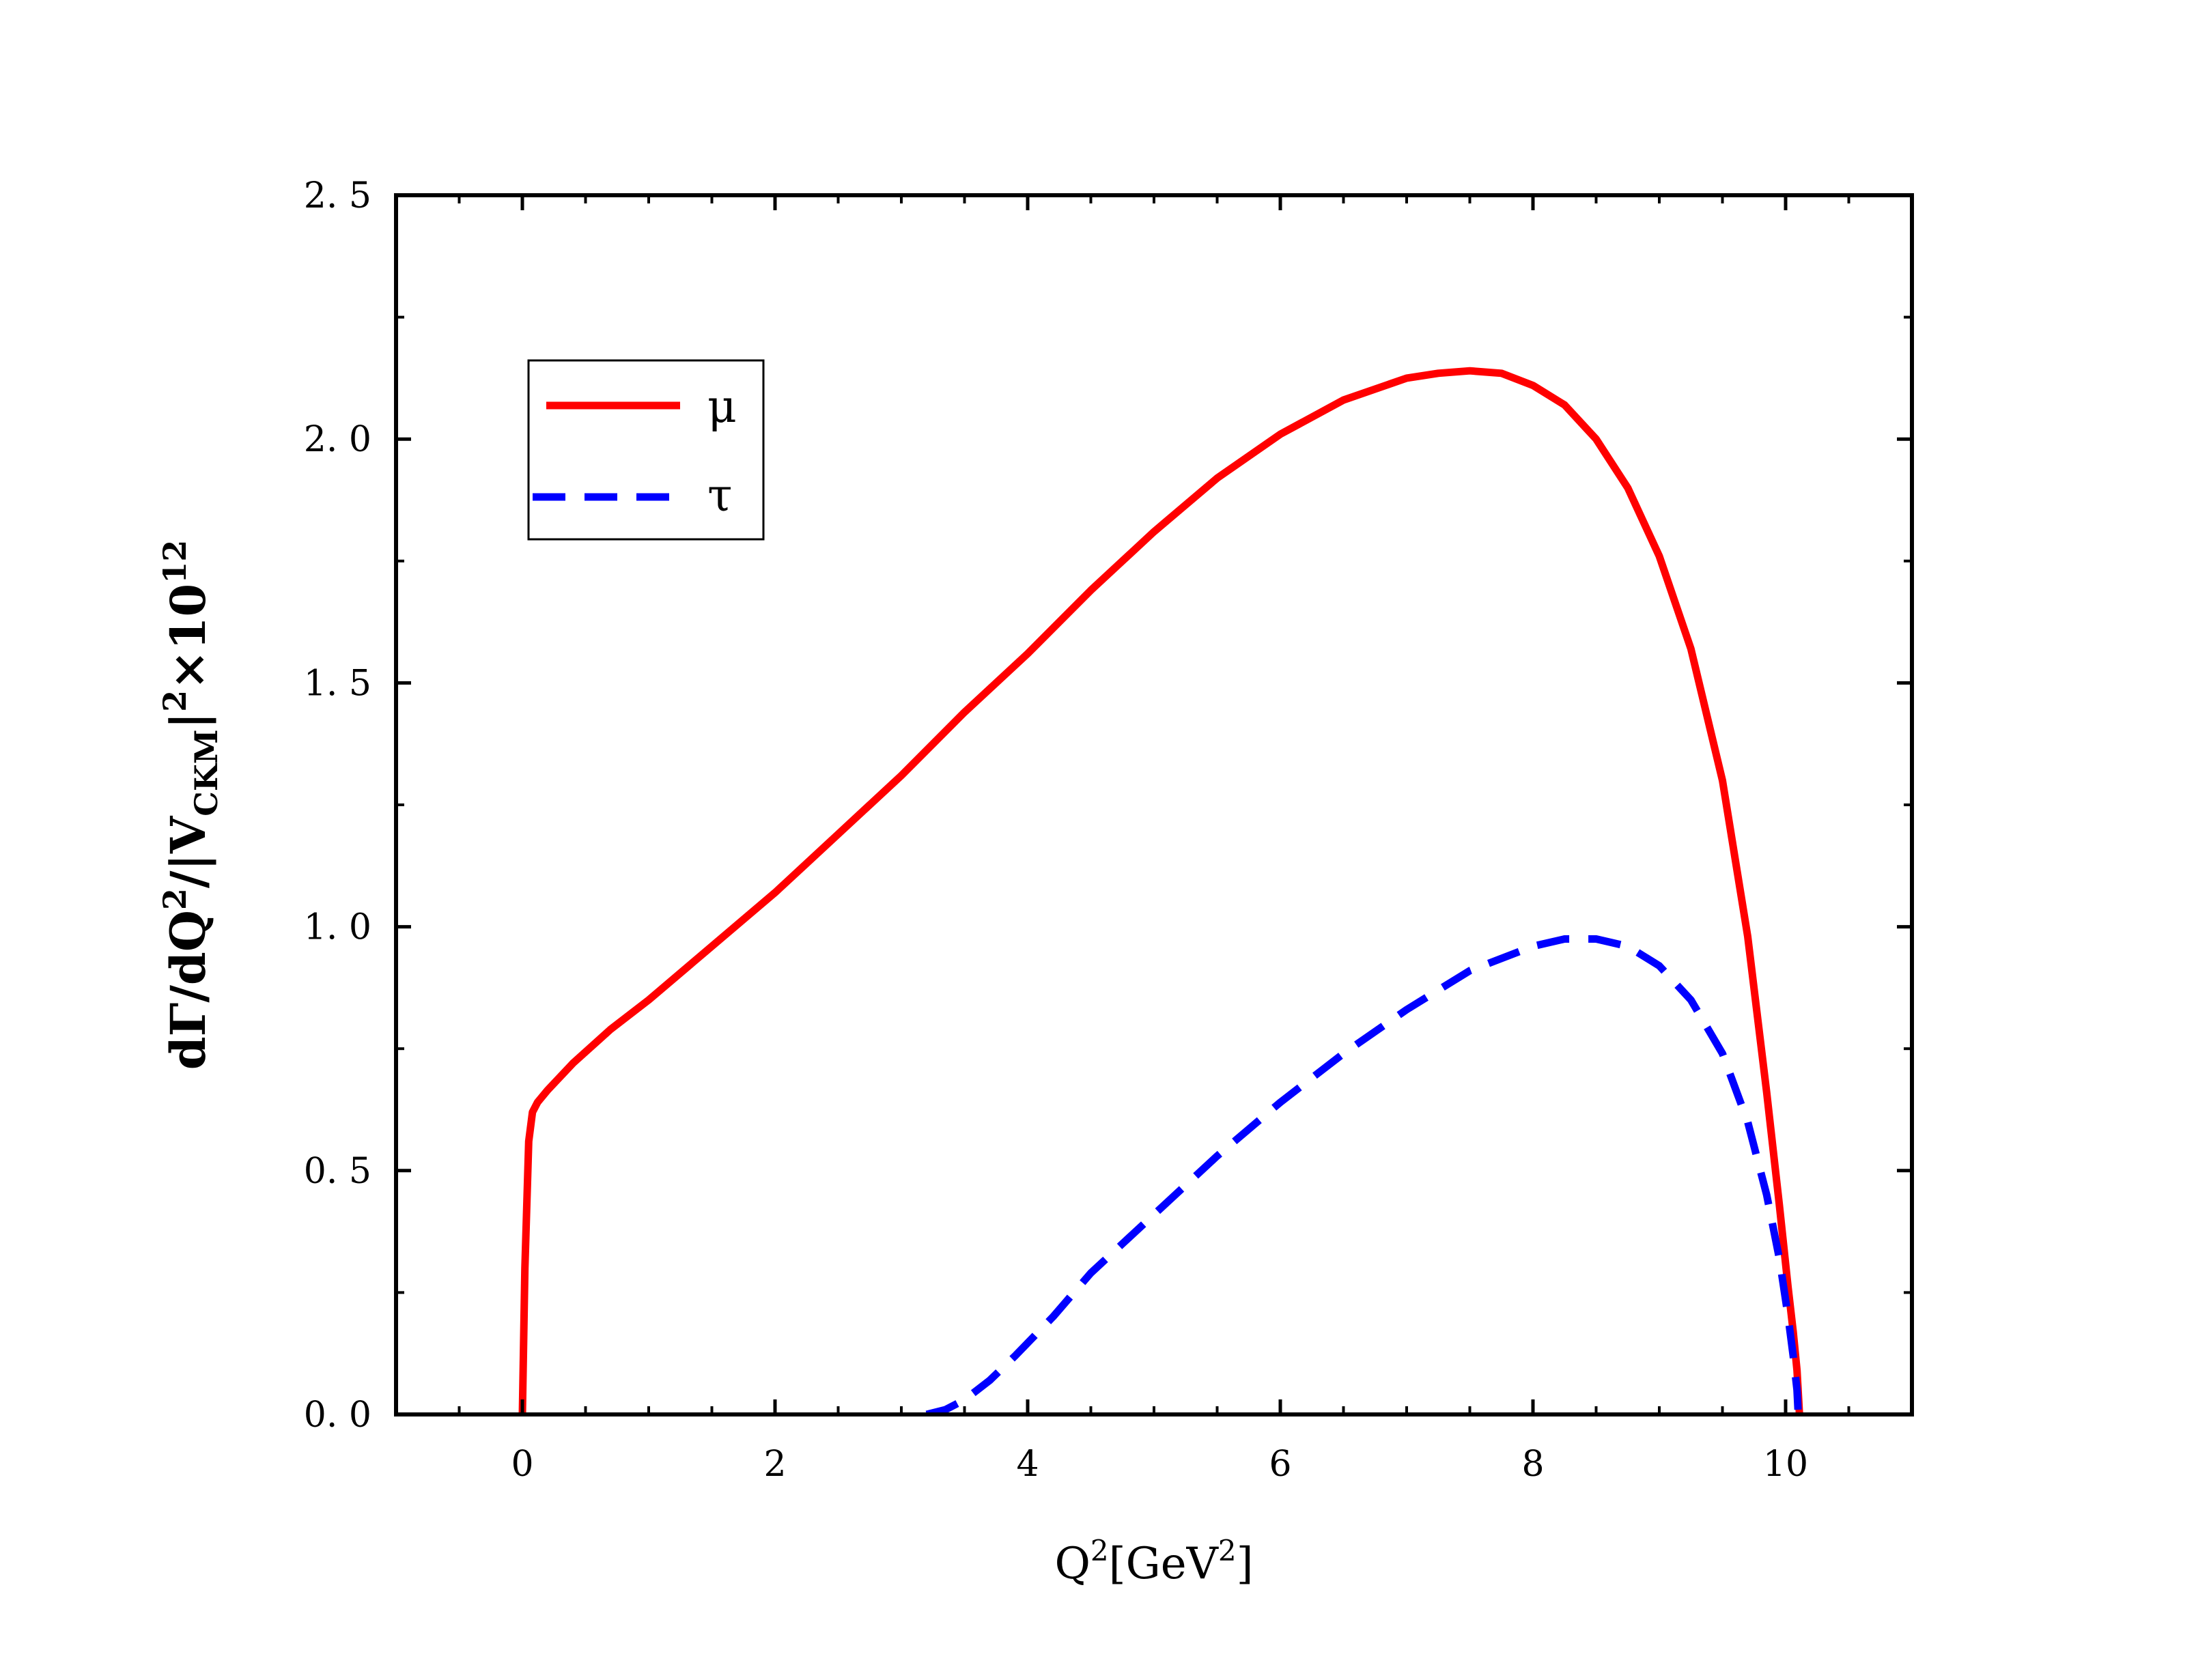  What do you see at coordinates (775, 1464) in the screenshot?
I see `x-tick-label: 2` at bounding box center [775, 1464].